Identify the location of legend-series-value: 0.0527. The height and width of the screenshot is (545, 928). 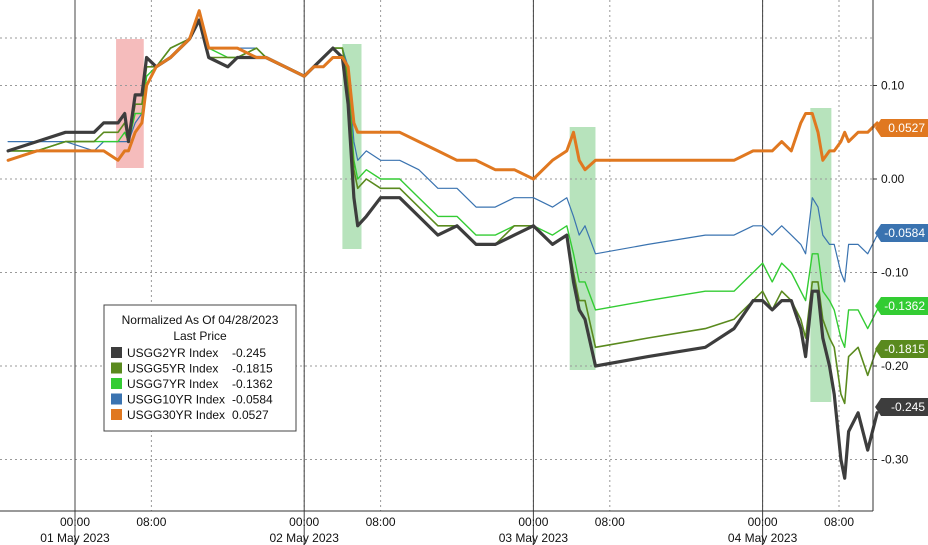
(250, 415).